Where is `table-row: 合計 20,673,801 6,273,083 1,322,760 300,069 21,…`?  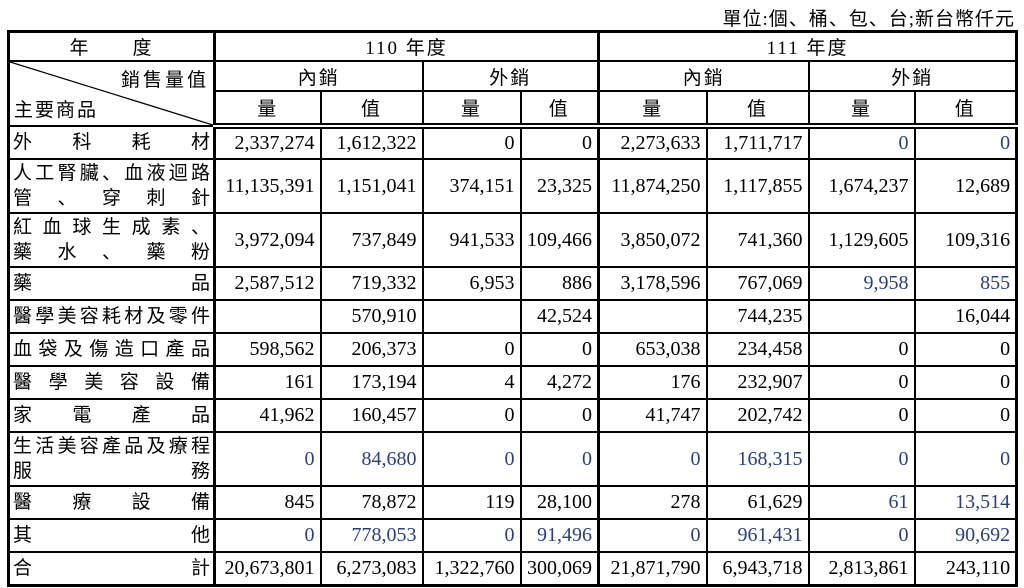
table-row: 合計 20,673,801 6,273,083 1,322,760 300,069 21,… is located at coordinates (512, 568).